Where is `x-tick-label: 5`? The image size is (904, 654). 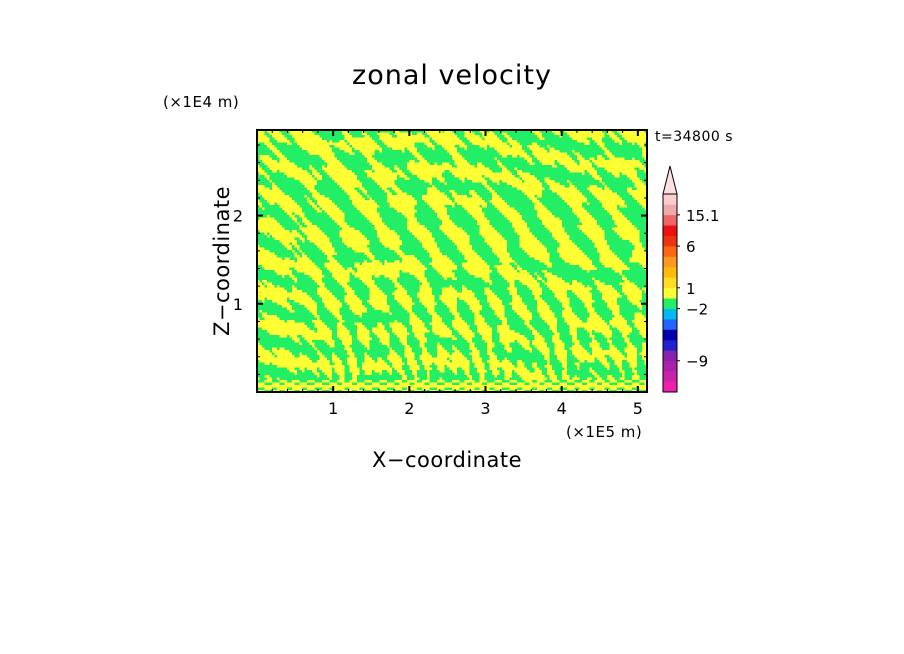 x-tick-label: 5 is located at coordinates (638, 408).